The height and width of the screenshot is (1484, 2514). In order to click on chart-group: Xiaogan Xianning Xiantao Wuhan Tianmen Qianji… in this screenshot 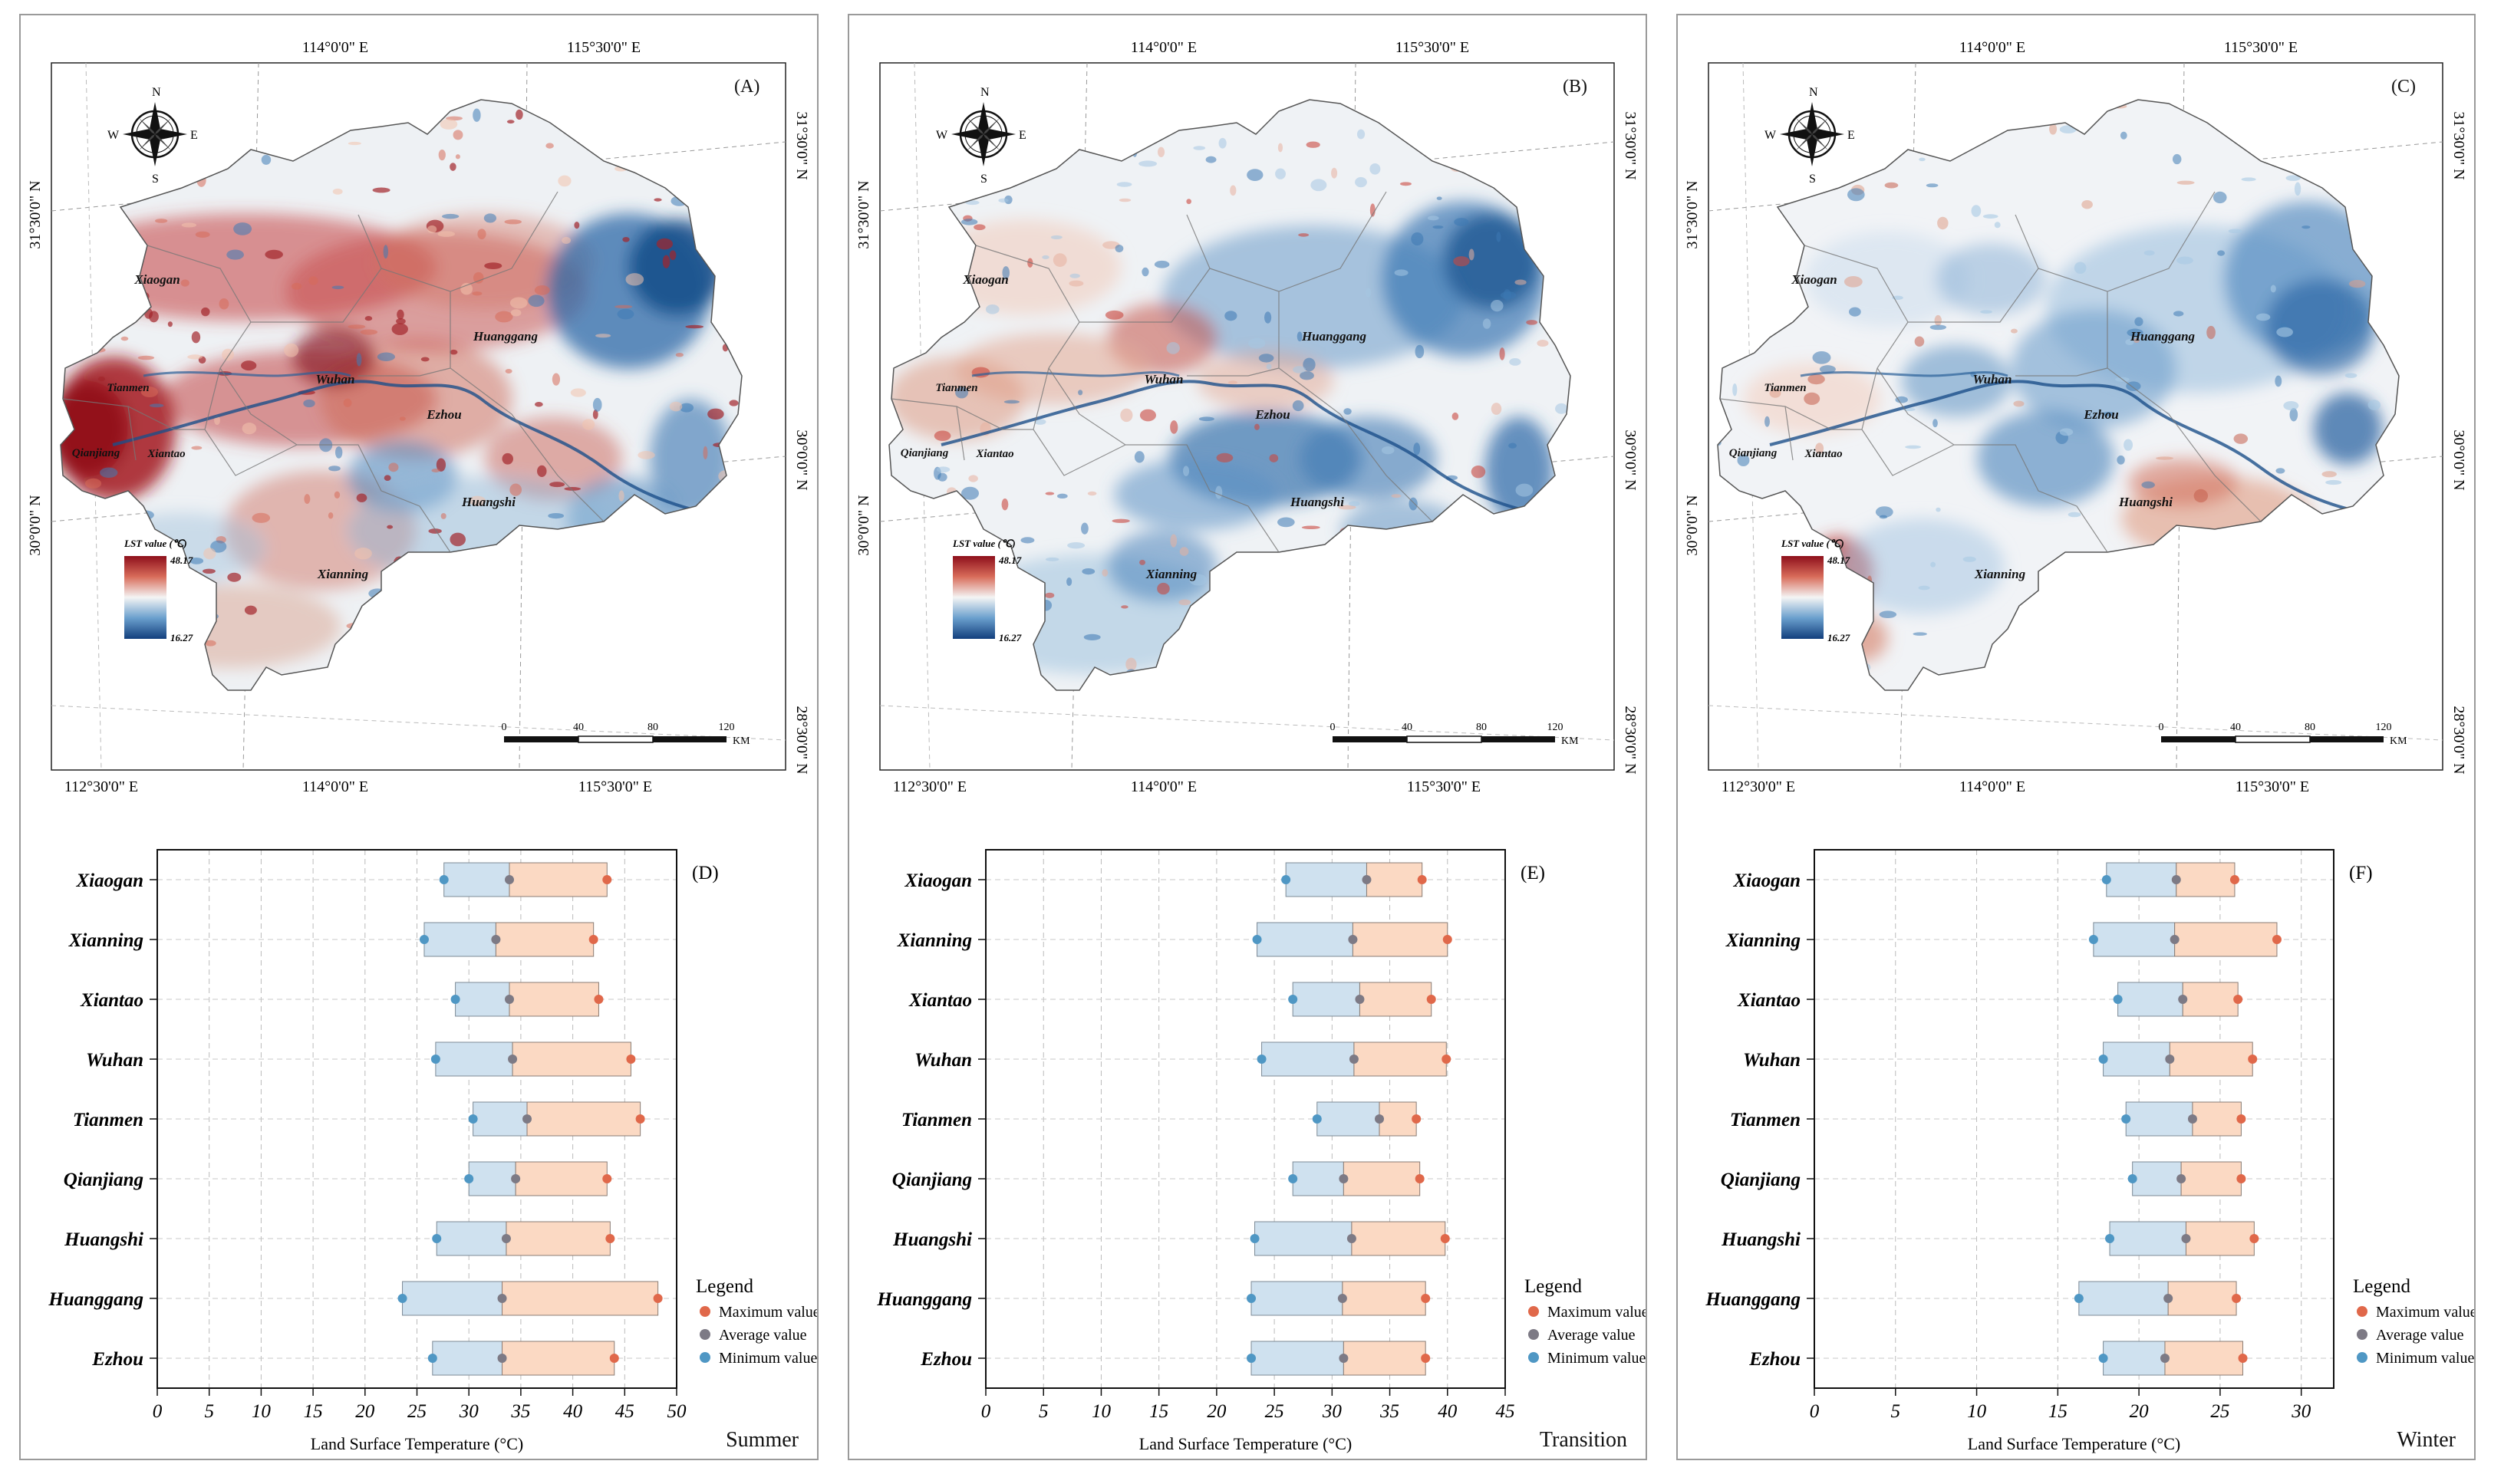, I will do `click(1261, 1151)`.